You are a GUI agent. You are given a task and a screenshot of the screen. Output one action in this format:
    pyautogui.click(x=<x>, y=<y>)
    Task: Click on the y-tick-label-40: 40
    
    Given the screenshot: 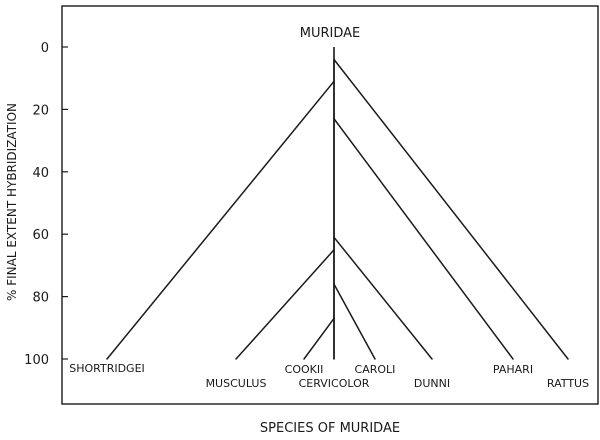 What is the action you would take?
    pyautogui.click(x=40, y=173)
    